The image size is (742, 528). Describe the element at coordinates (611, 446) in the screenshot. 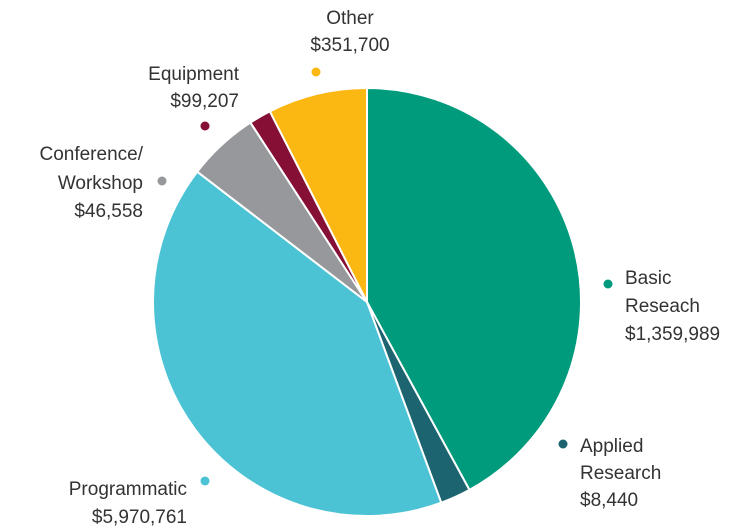

I see `slice-label-applied-research: Applied` at that location.